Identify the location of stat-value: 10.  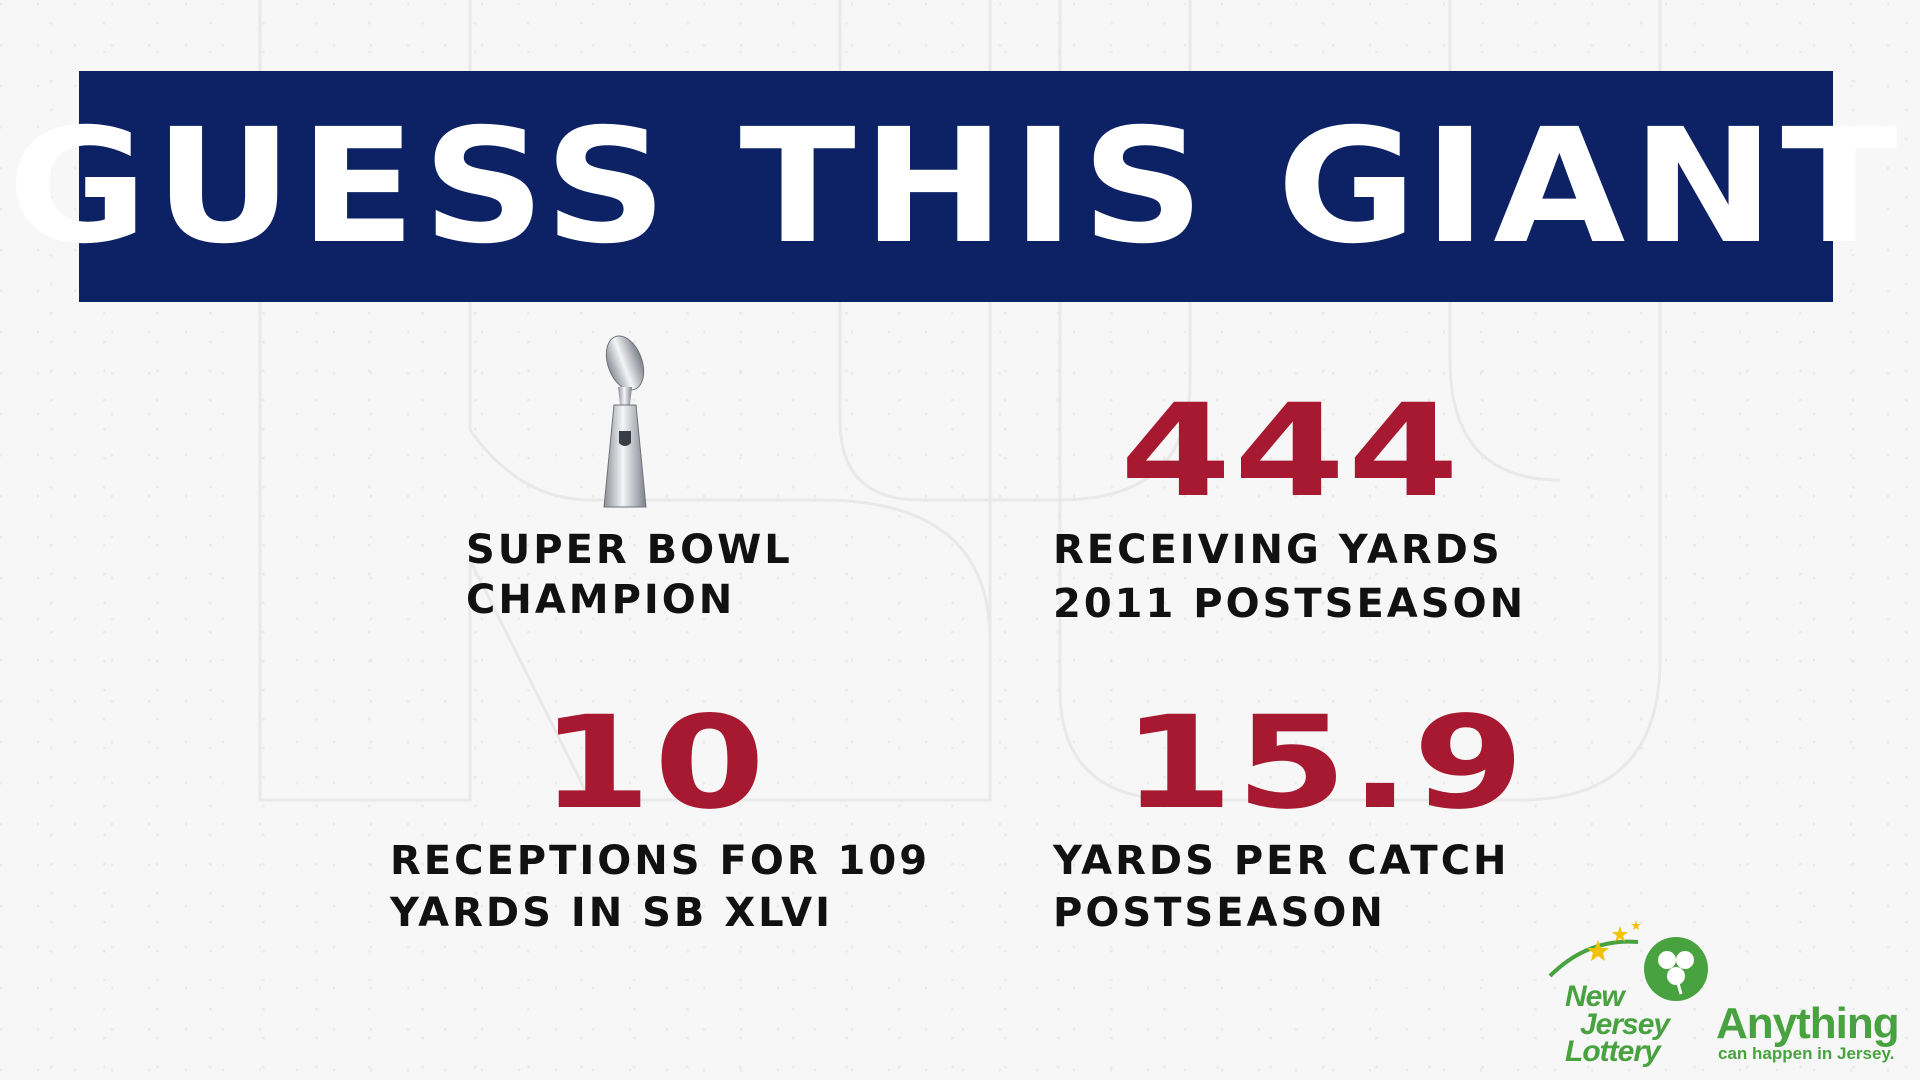
(654, 763).